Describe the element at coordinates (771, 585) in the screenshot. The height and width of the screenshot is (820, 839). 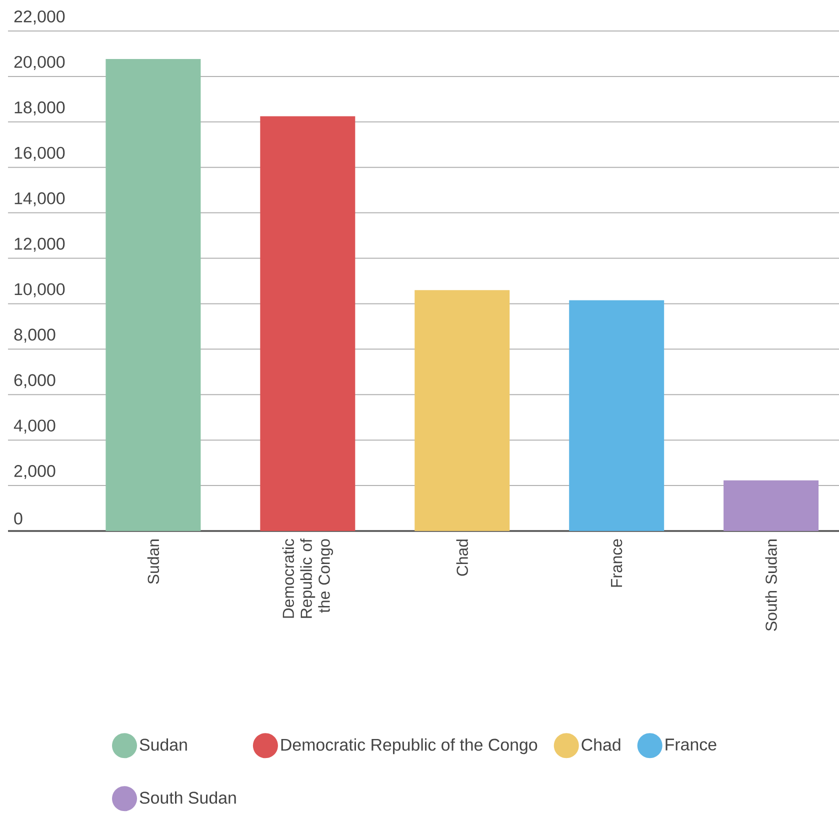
I see `x-tick-label: South Sudan` at that location.